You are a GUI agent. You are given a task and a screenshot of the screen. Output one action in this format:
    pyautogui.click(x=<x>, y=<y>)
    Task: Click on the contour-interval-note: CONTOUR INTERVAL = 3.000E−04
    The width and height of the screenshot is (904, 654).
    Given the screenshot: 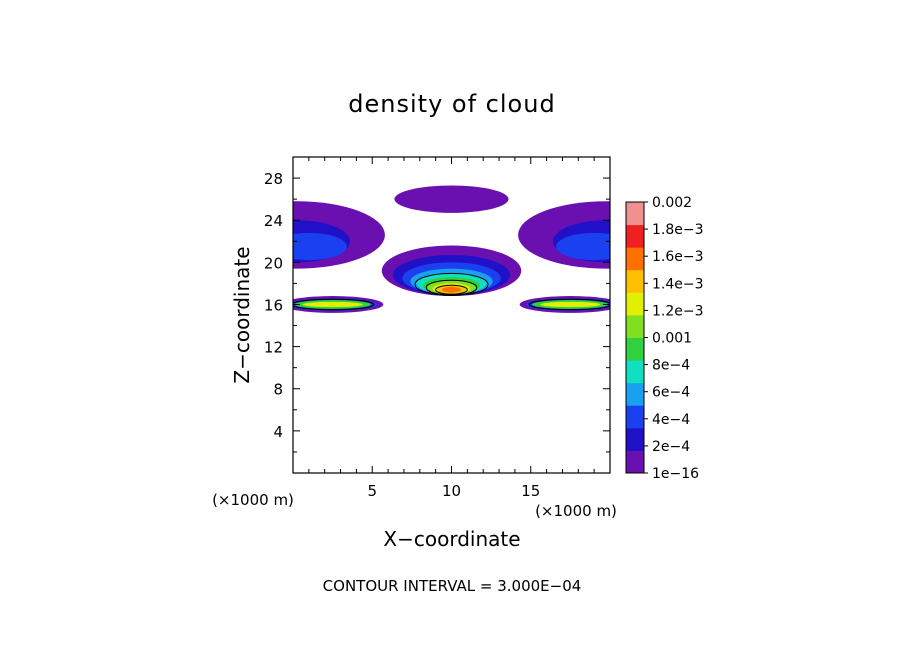 What is the action you would take?
    pyautogui.click(x=452, y=586)
    